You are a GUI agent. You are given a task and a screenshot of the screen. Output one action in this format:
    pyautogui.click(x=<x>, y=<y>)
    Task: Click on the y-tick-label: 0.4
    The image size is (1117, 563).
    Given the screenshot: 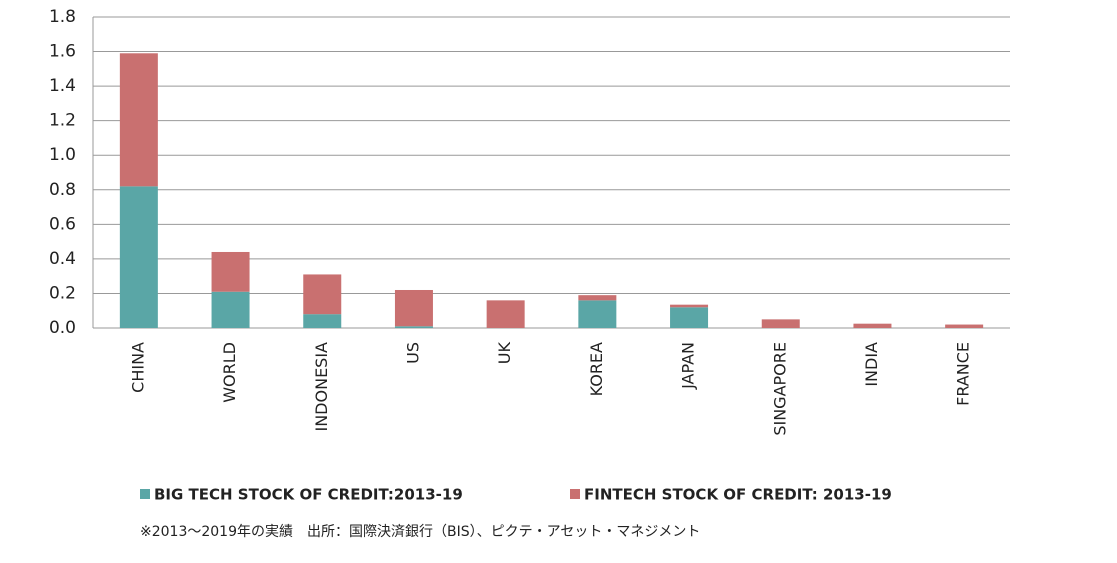 What is the action you would take?
    pyautogui.click(x=62, y=259)
    